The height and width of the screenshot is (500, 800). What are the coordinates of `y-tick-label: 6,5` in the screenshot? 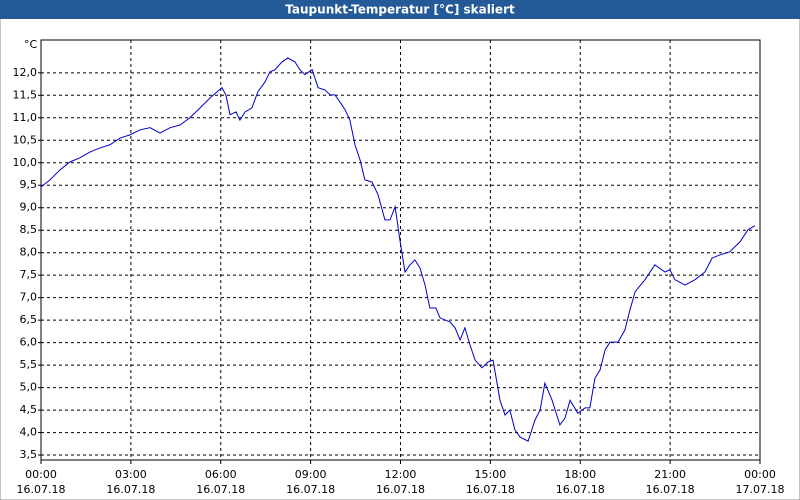 It's located at (29, 319).